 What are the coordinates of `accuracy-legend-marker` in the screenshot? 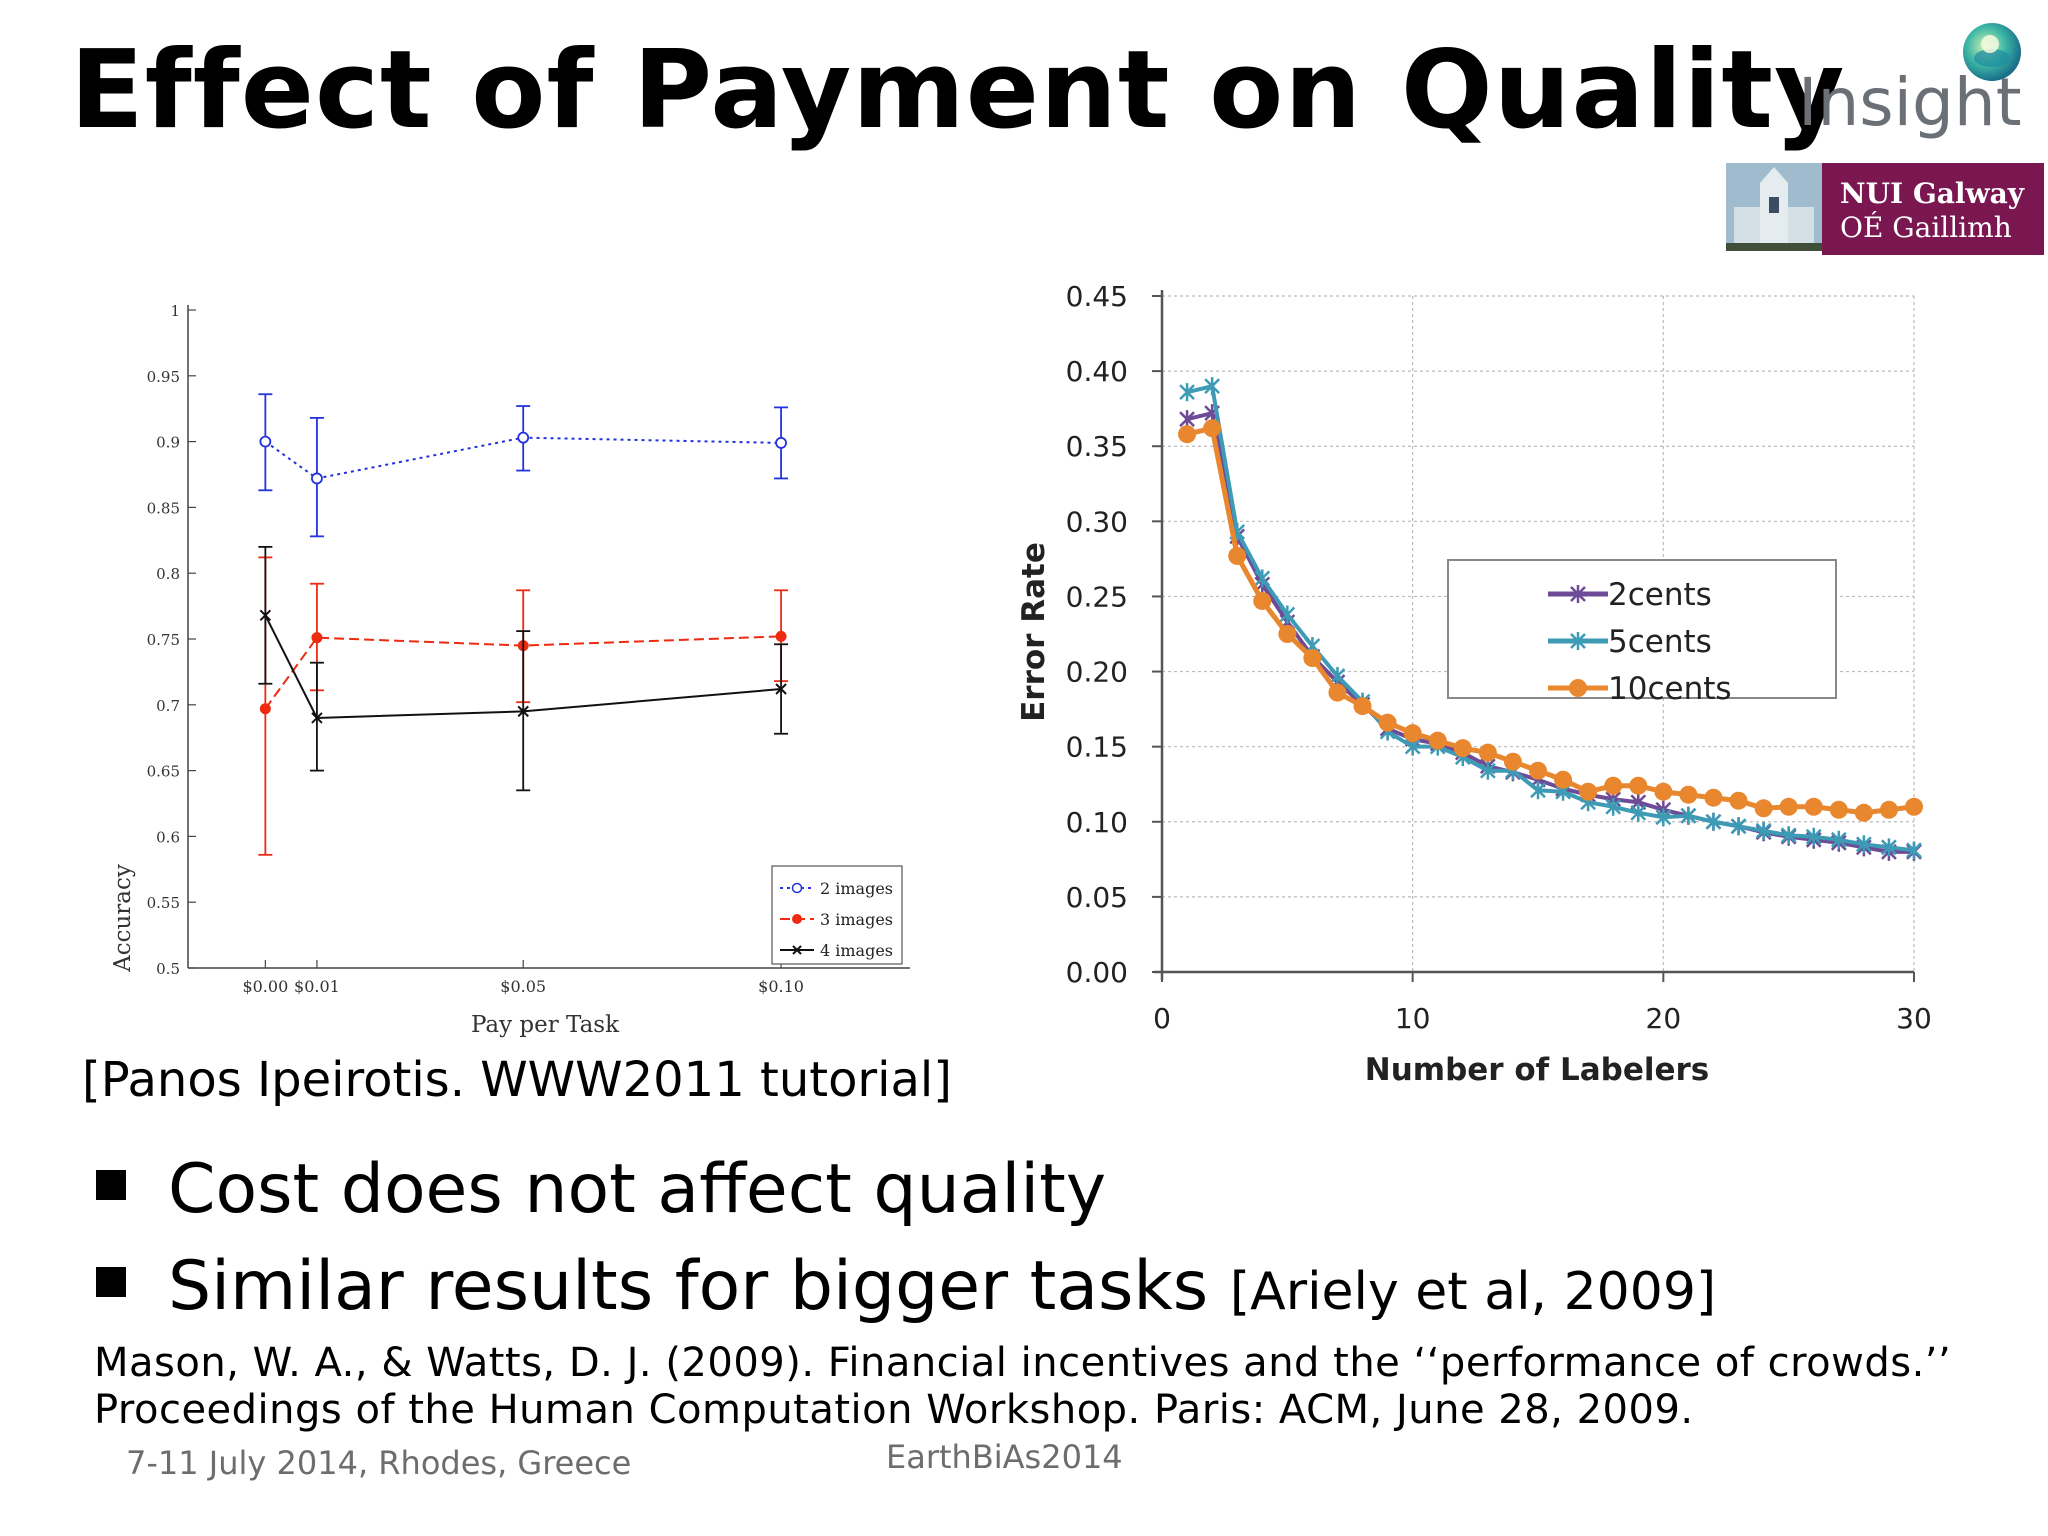 It's located at (797, 888).